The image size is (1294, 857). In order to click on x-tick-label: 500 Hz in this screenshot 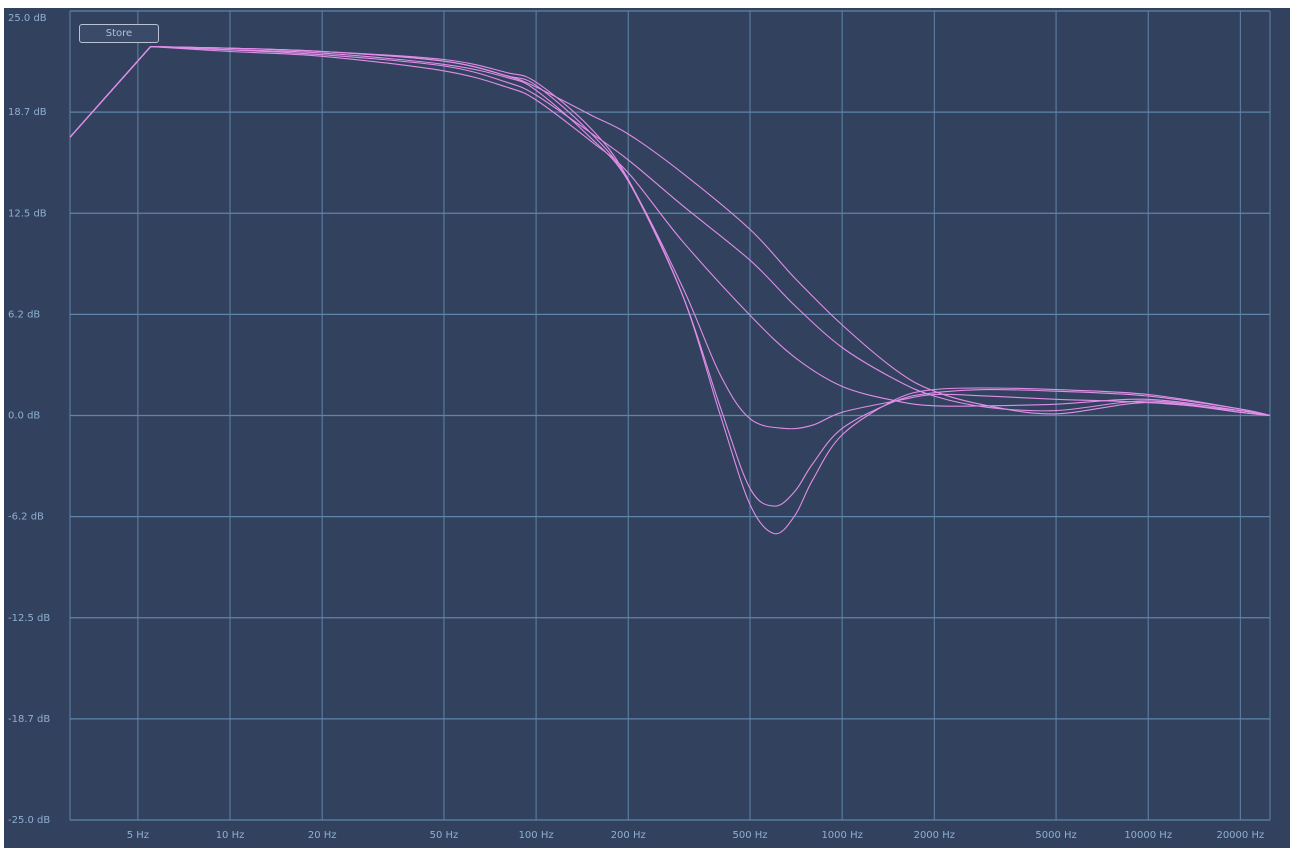, I will do `click(749, 835)`.